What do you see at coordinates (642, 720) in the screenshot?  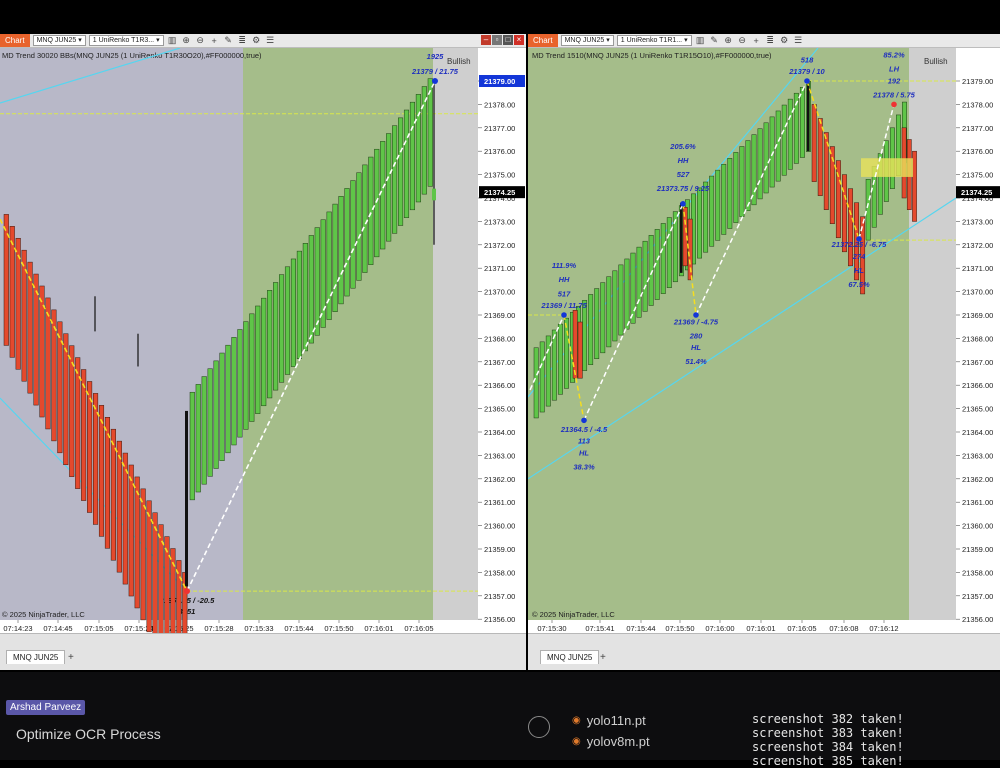 I see `file-item: ◉ yolo11n.pt` at bounding box center [642, 720].